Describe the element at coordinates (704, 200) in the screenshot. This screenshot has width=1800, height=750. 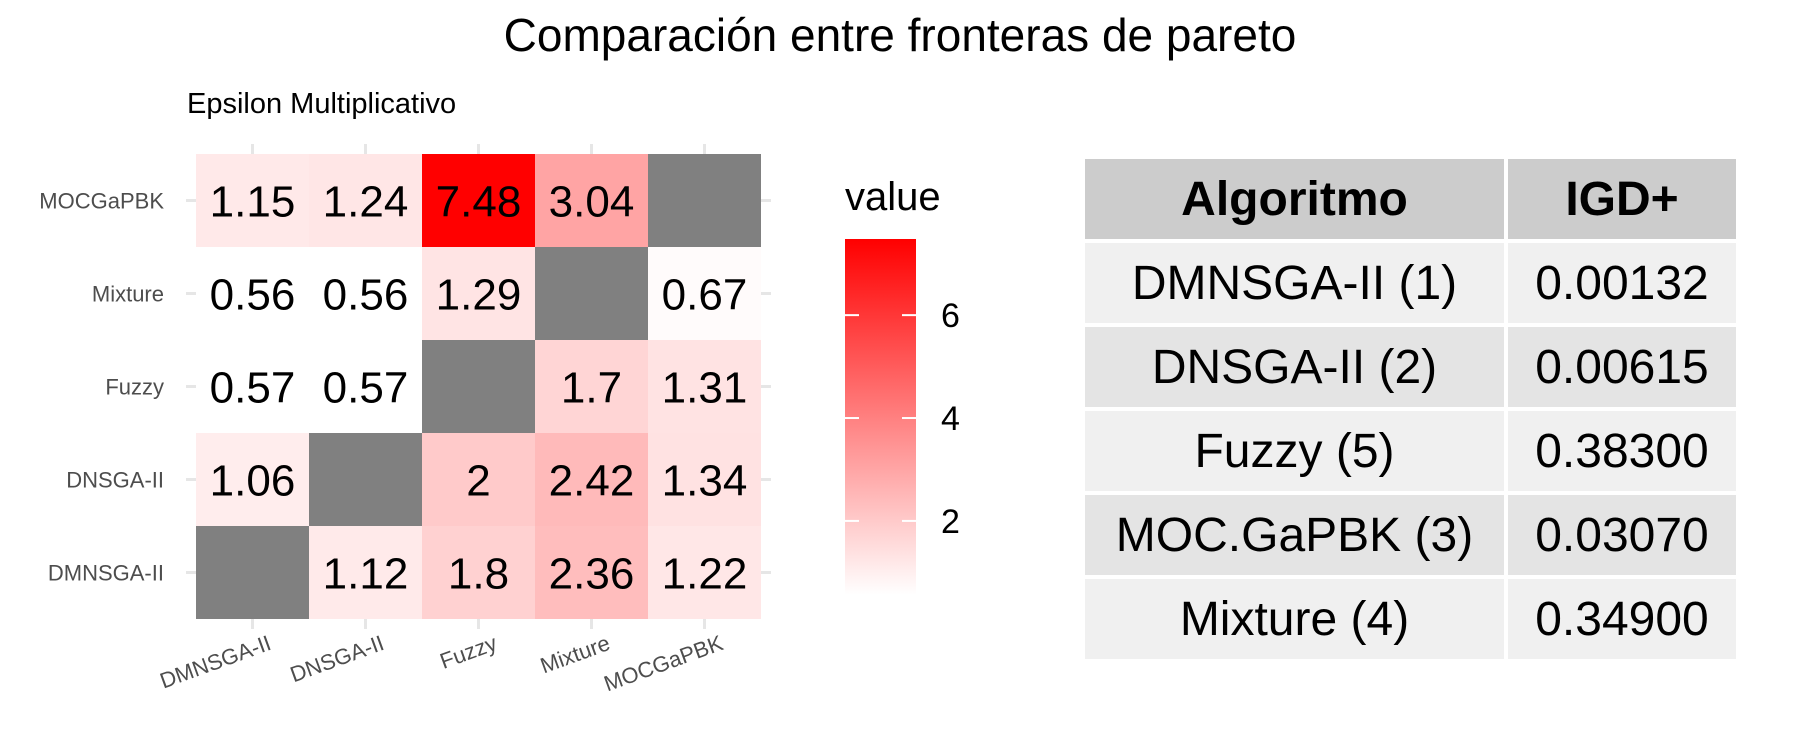
I see `heatmap-cell-mocgapbk-mocgapbk` at that location.